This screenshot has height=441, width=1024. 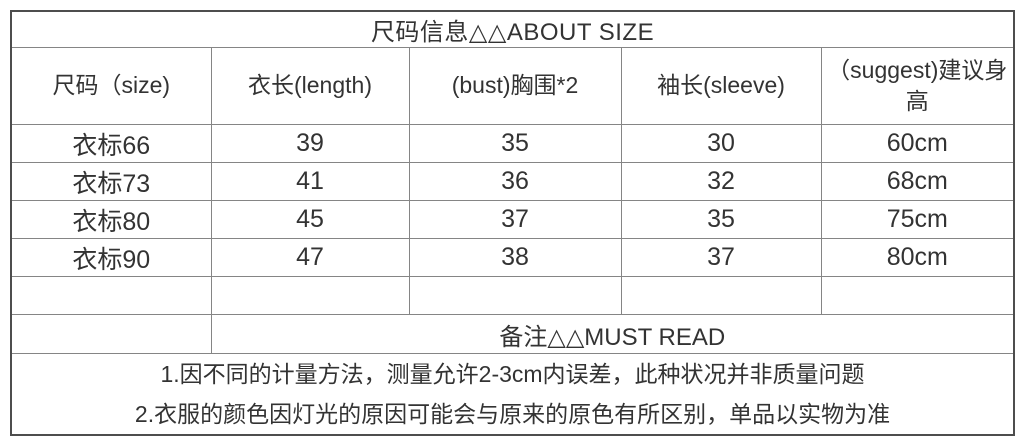 I want to click on length-cell: 45, so click(x=310, y=219).